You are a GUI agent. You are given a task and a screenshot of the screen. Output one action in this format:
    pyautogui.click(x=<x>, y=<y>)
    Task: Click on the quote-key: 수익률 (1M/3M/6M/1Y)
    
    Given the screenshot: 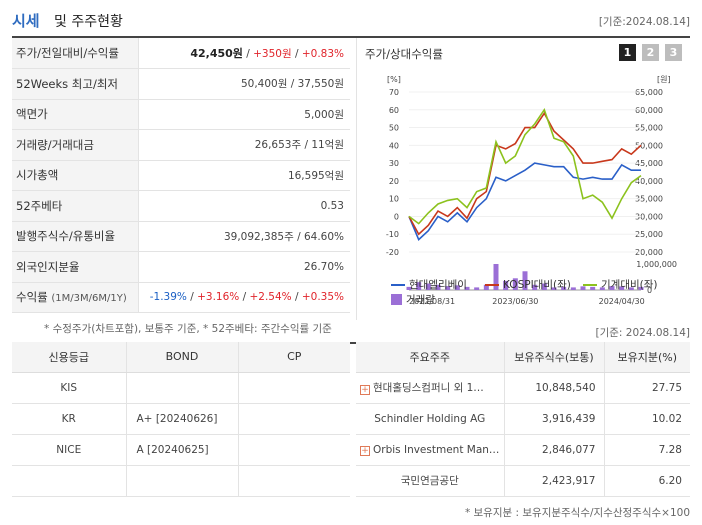 What is the action you would take?
    pyautogui.click(x=75, y=297)
    